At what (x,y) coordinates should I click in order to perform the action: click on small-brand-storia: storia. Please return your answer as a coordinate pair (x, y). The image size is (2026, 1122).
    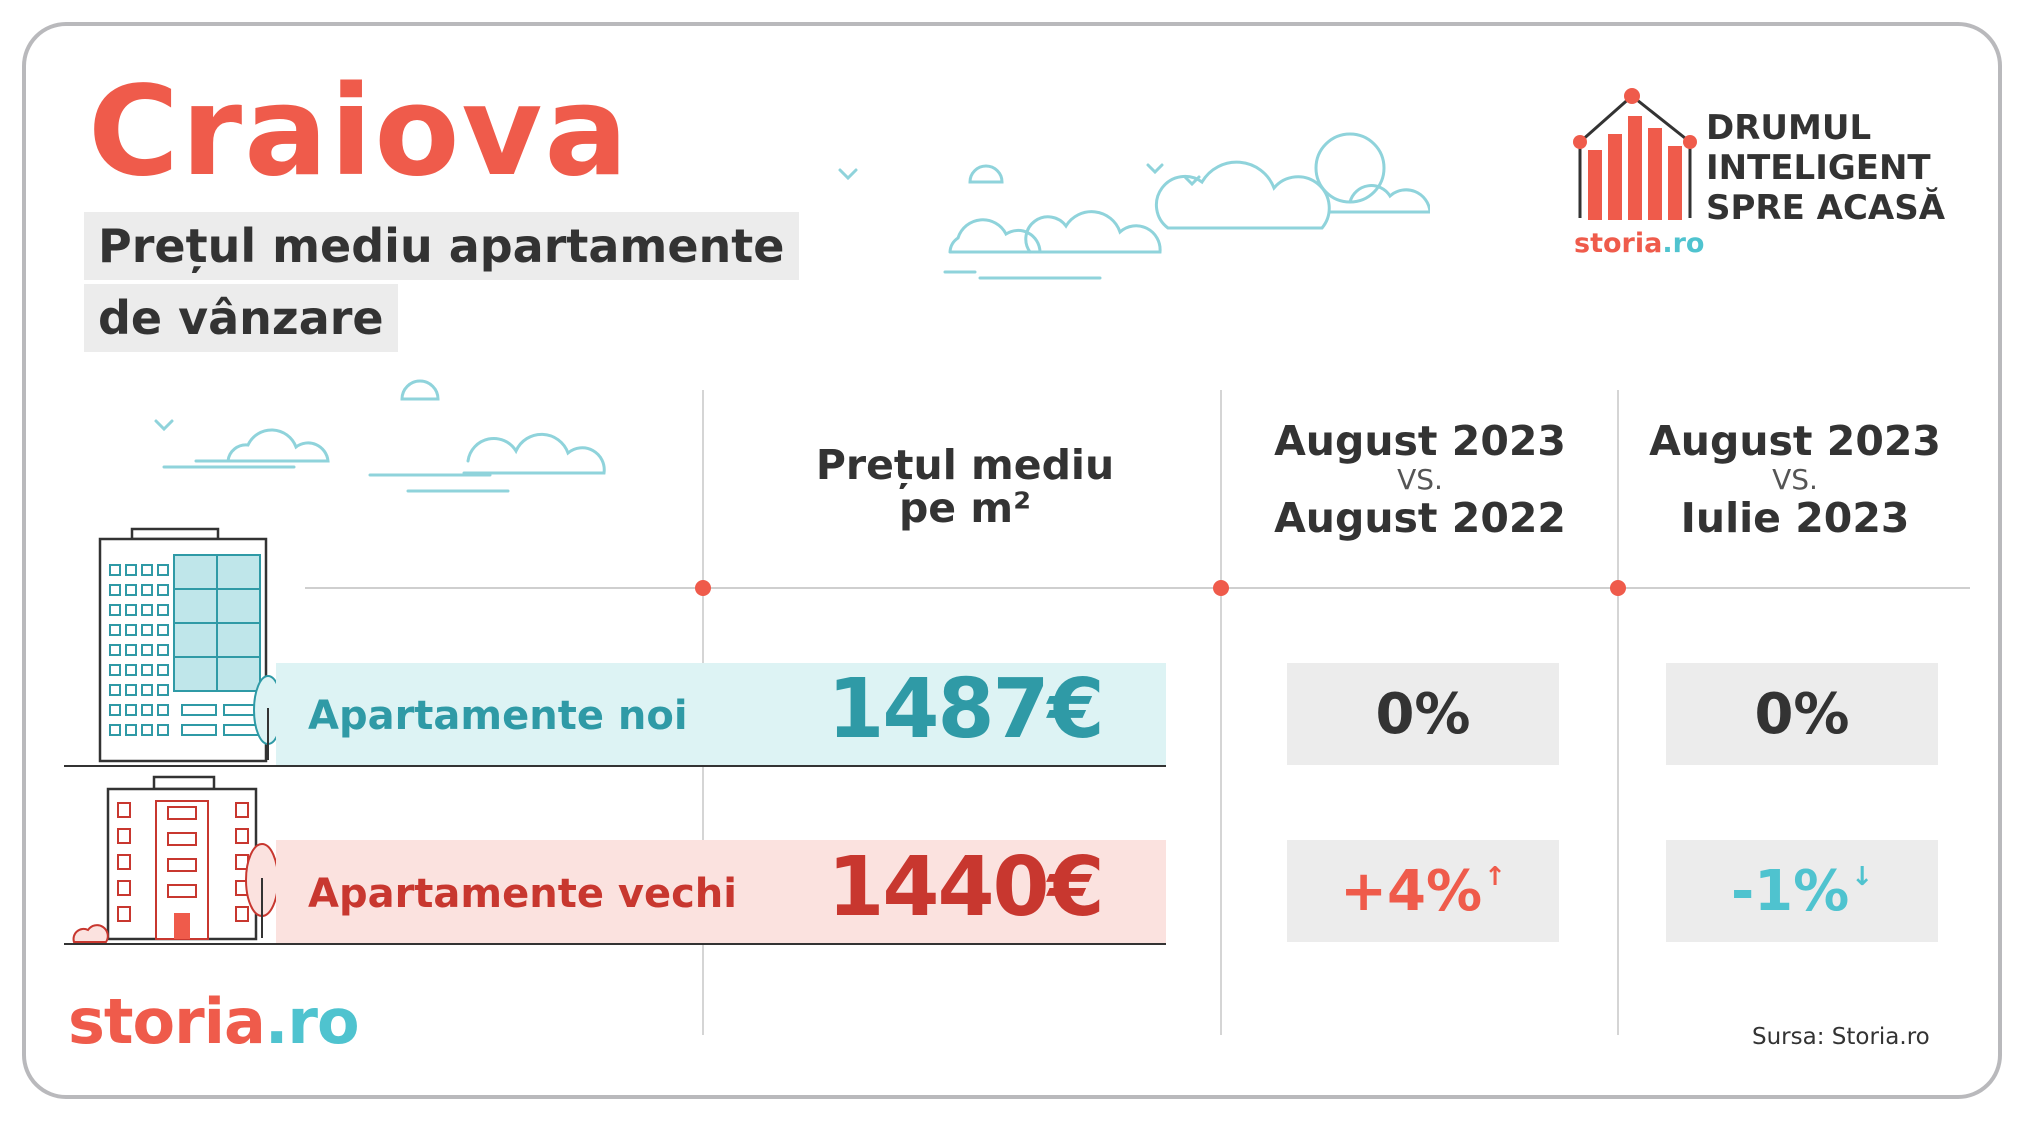
    Looking at the image, I should click on (1618, 243).